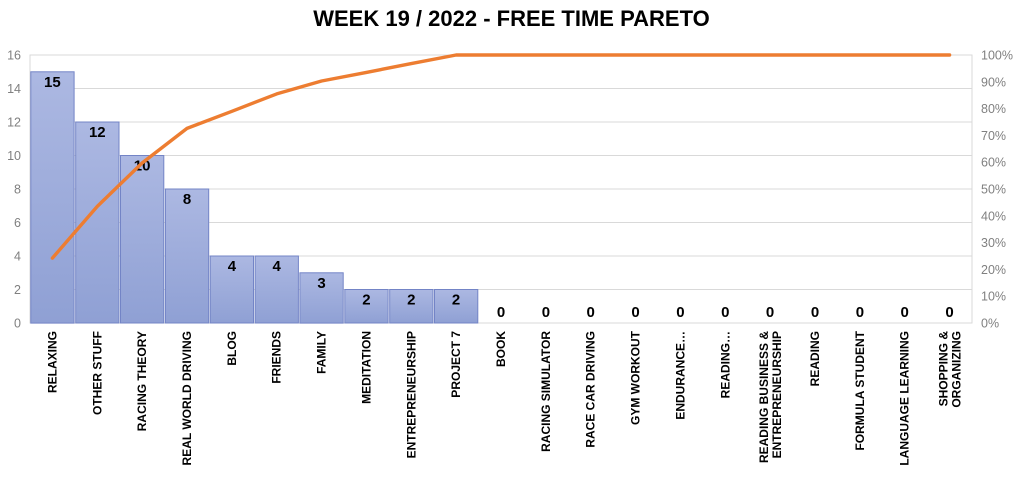 The width and height of the screenshot is (1023, 492). What do you see at coordinates (511, 18) in the screenshot?
I see `chart-title: WEEK 19 / 2022 - FREE TIME PARETO` at bounding box center [511, 18].